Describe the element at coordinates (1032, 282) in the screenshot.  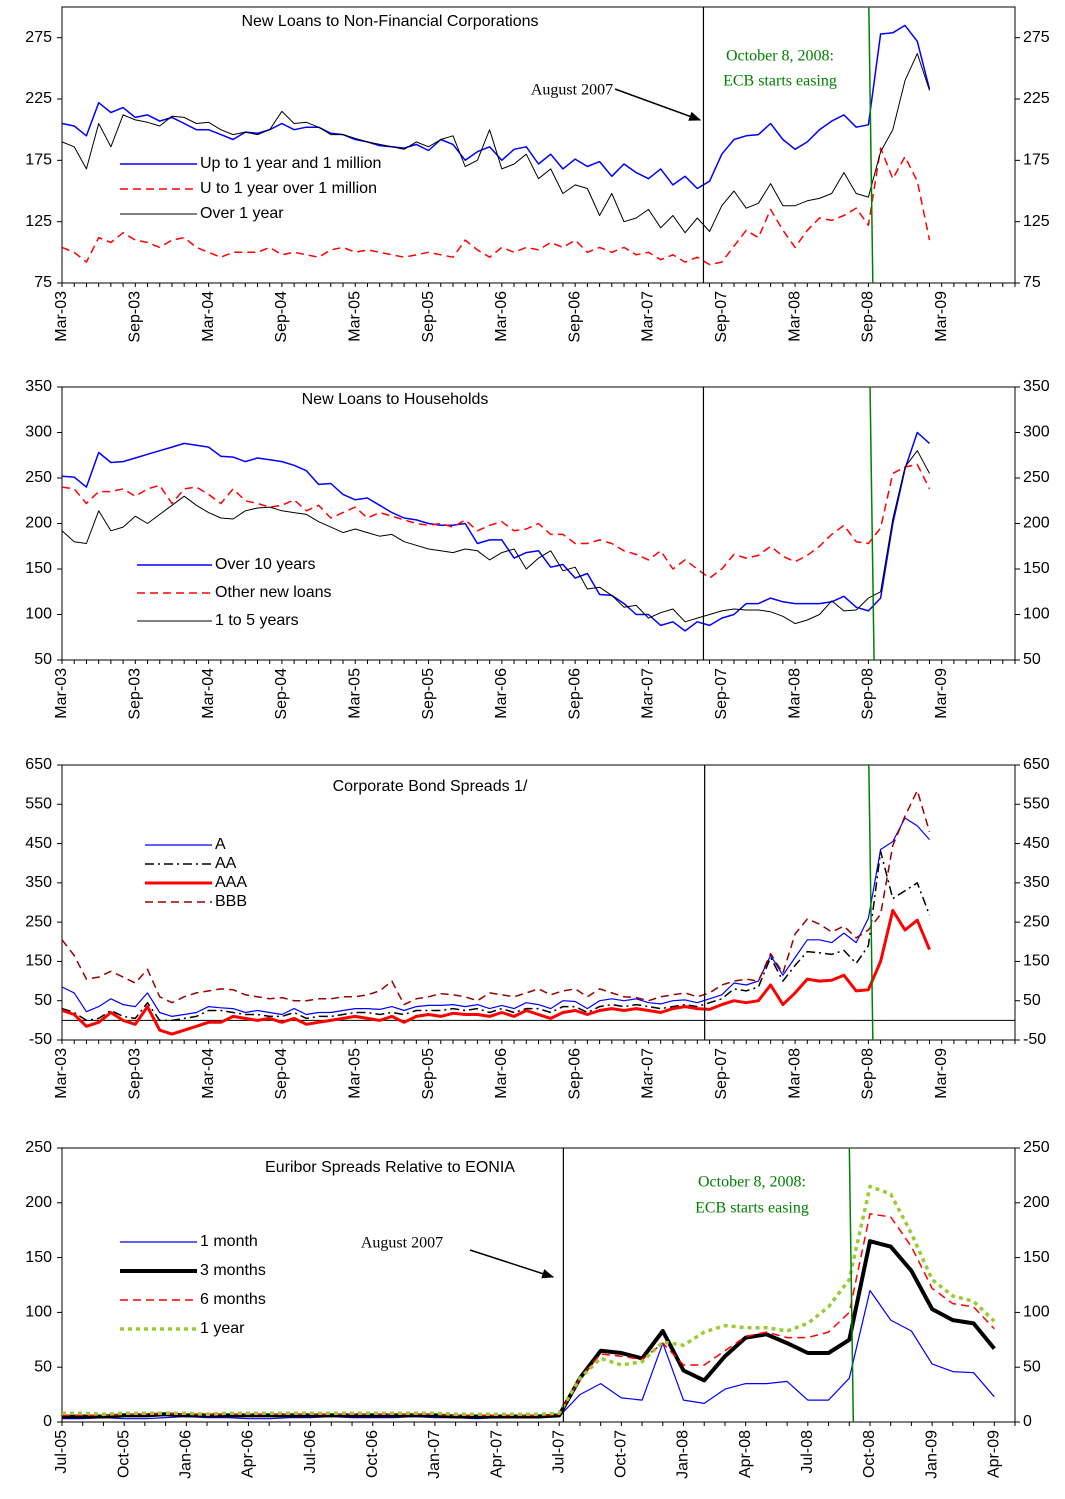
I see `y2-tick-label: 75` at that location.